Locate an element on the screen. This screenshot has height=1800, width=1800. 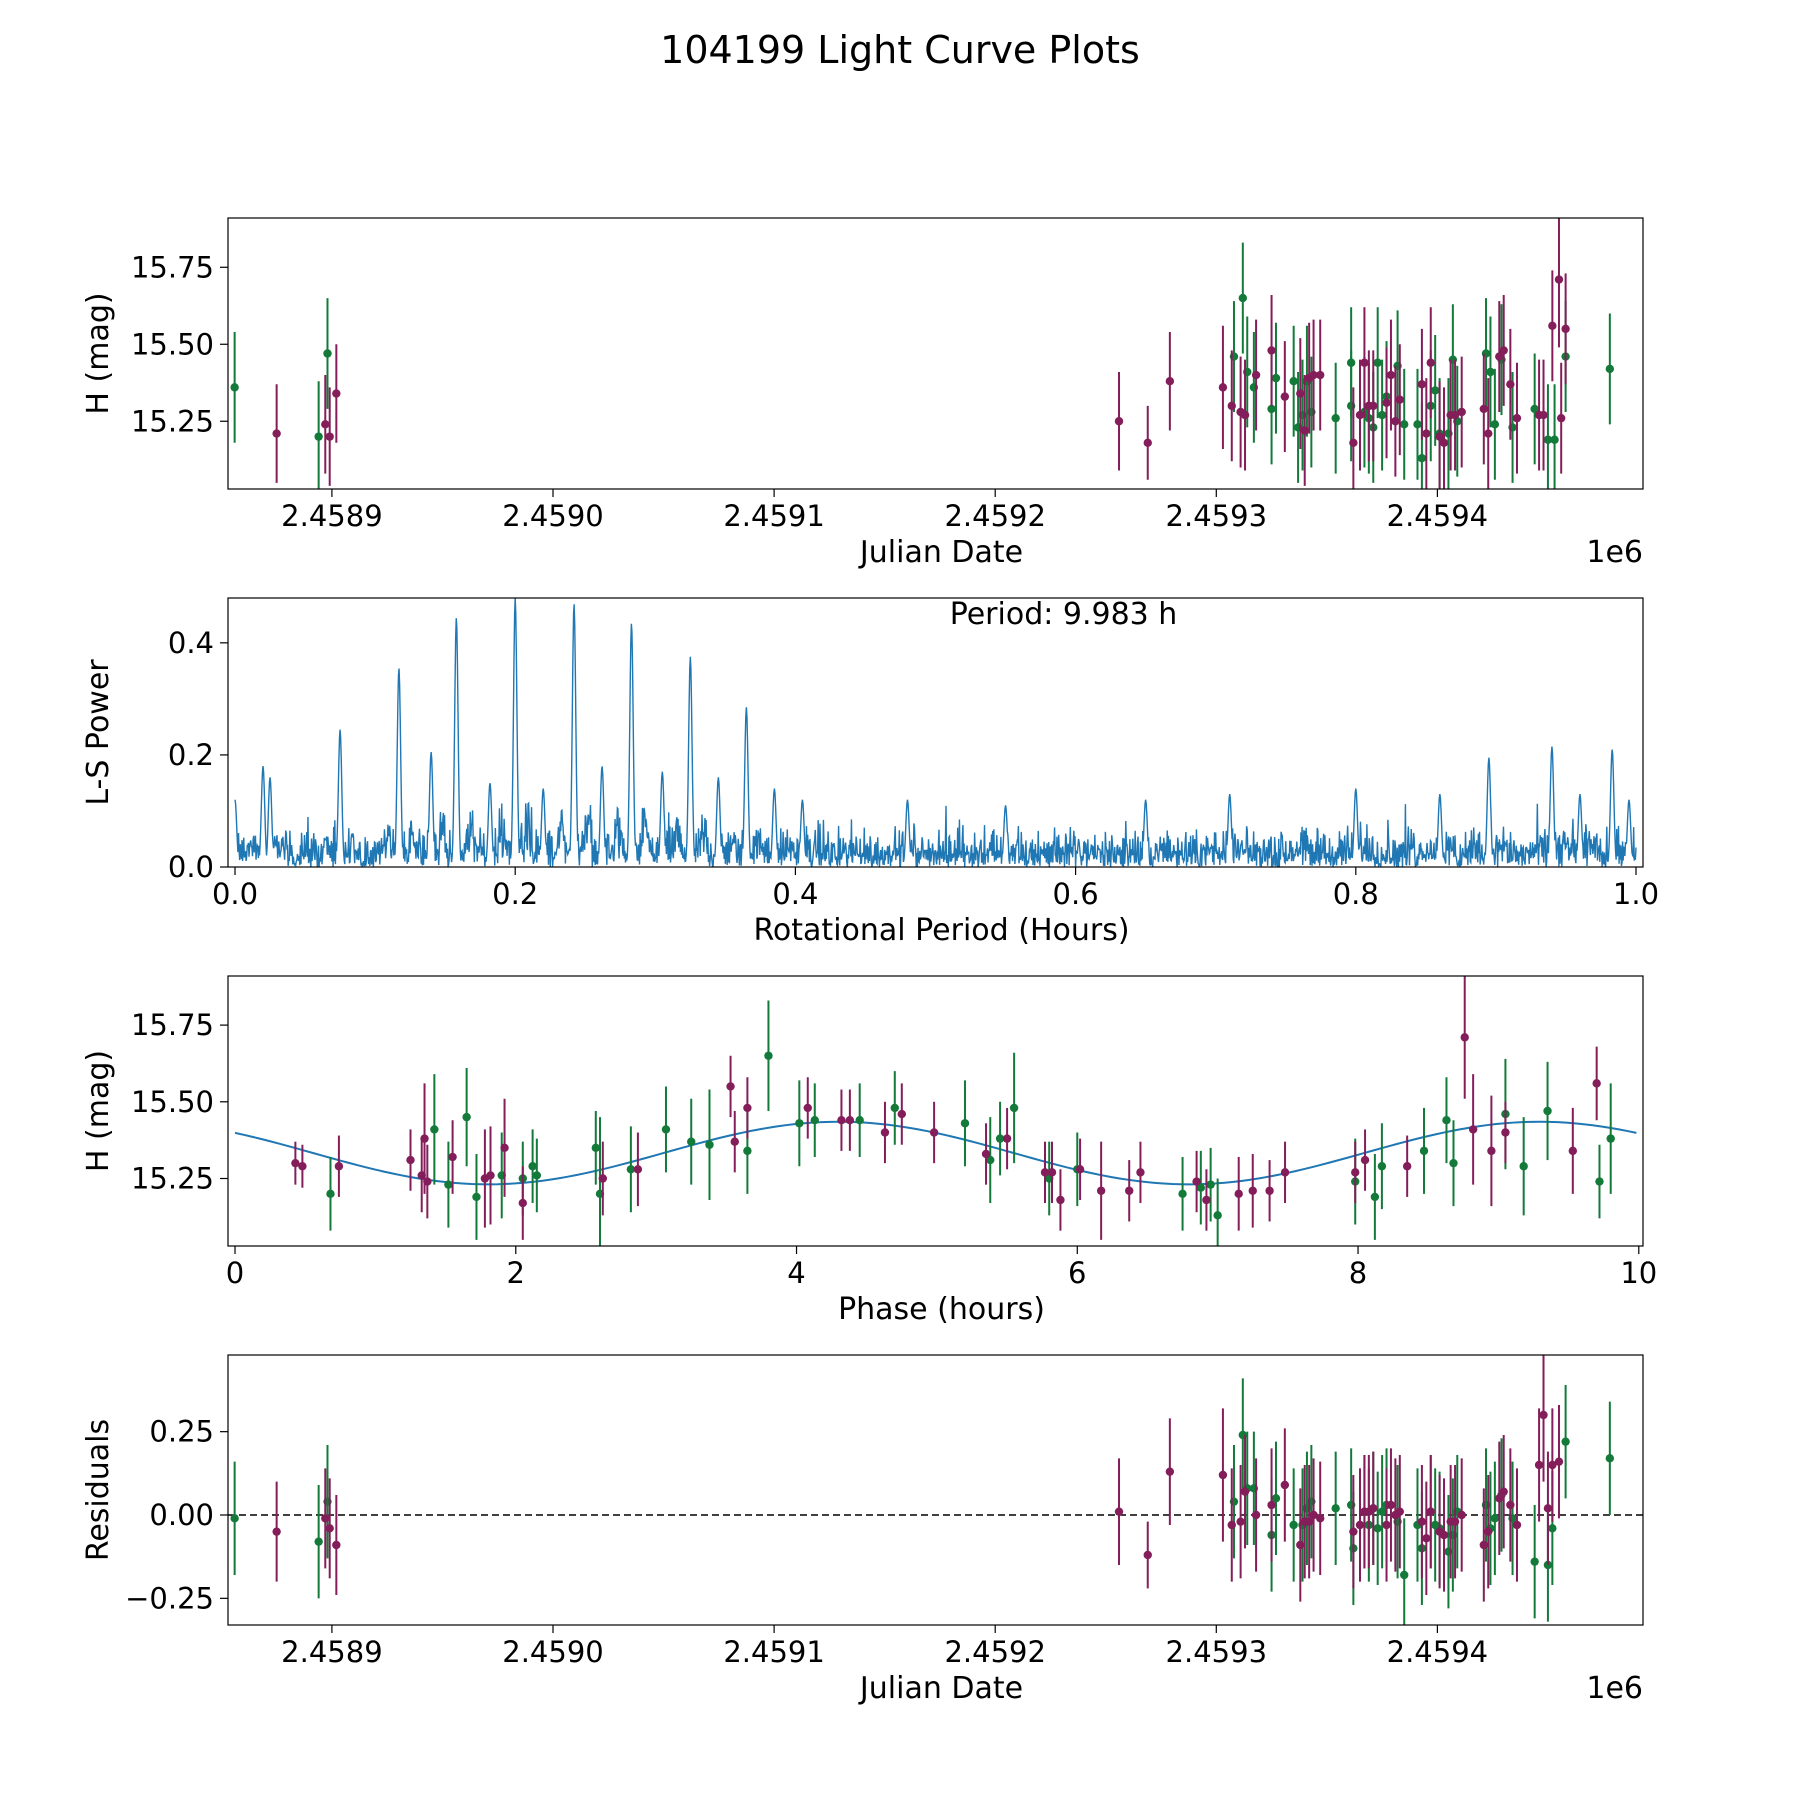
x-tick-label: 4 is located at coordinates (796, 1273).